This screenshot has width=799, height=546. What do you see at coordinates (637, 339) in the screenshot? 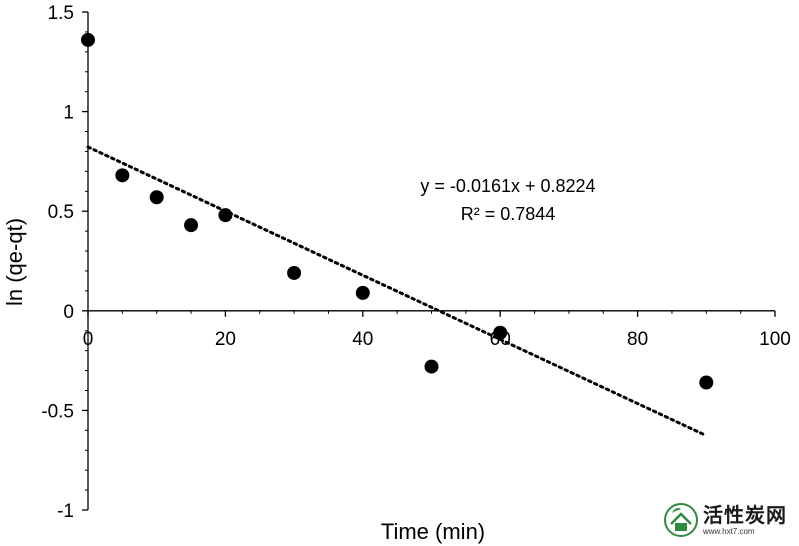
I see `x-tick-label: 80` at bounding box center [637, 339].